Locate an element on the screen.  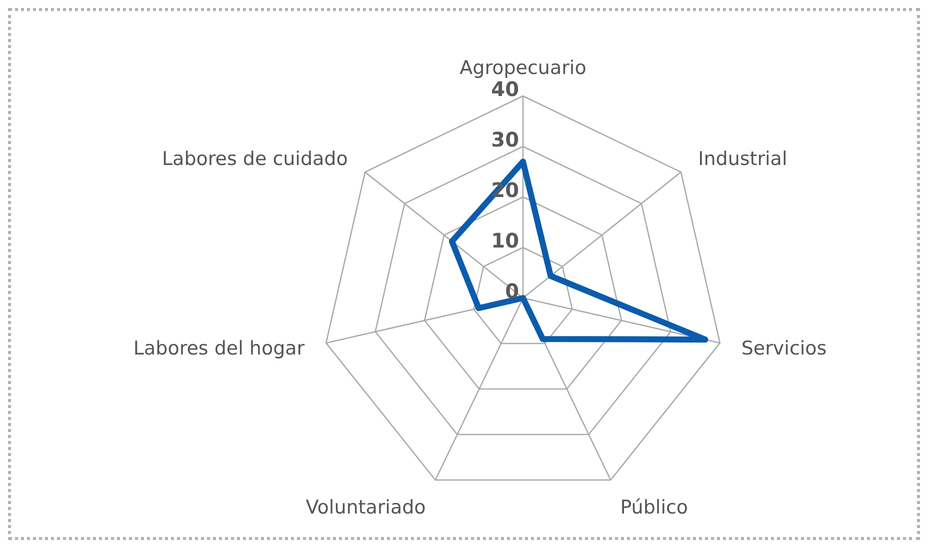
y-tick-label: 0 is located at coordinates (512, 291).